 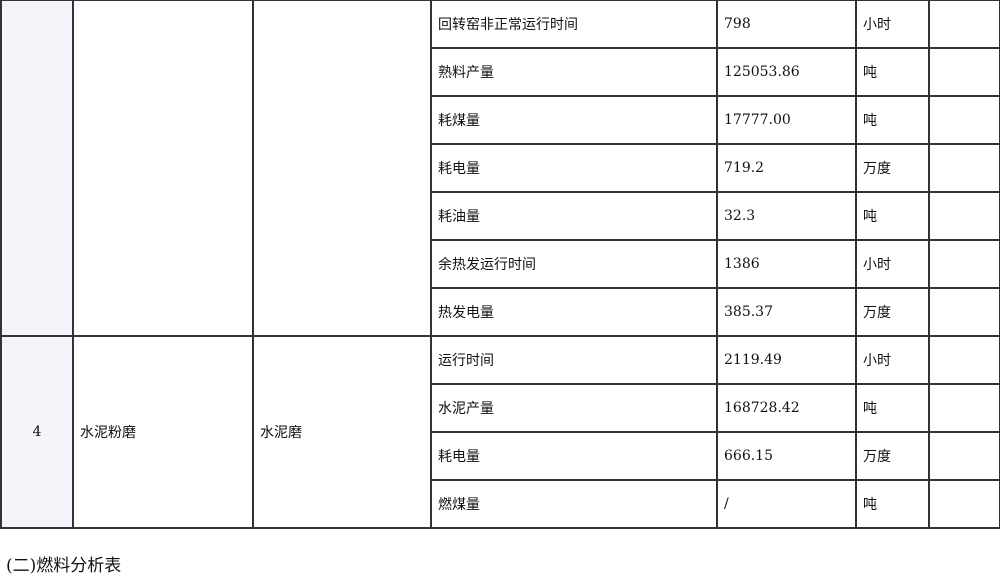 I want to click on item-name: 熟料产量, so click(x=574, y=72).